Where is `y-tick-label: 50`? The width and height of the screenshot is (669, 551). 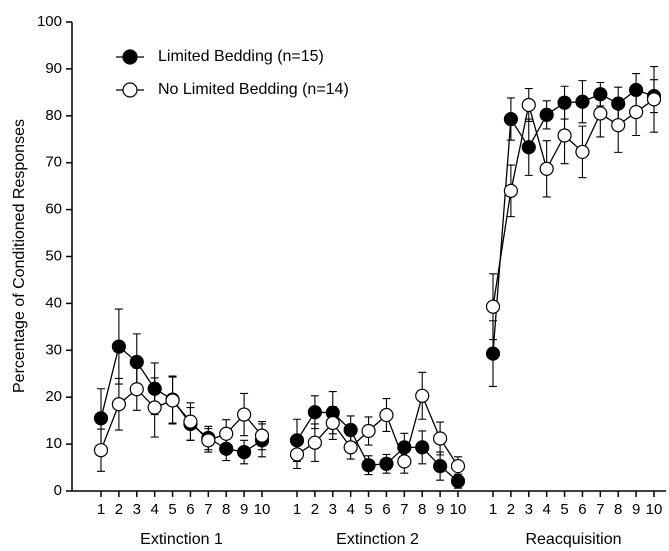
y-tick-label: 50 is located at coordinates (53, 255).